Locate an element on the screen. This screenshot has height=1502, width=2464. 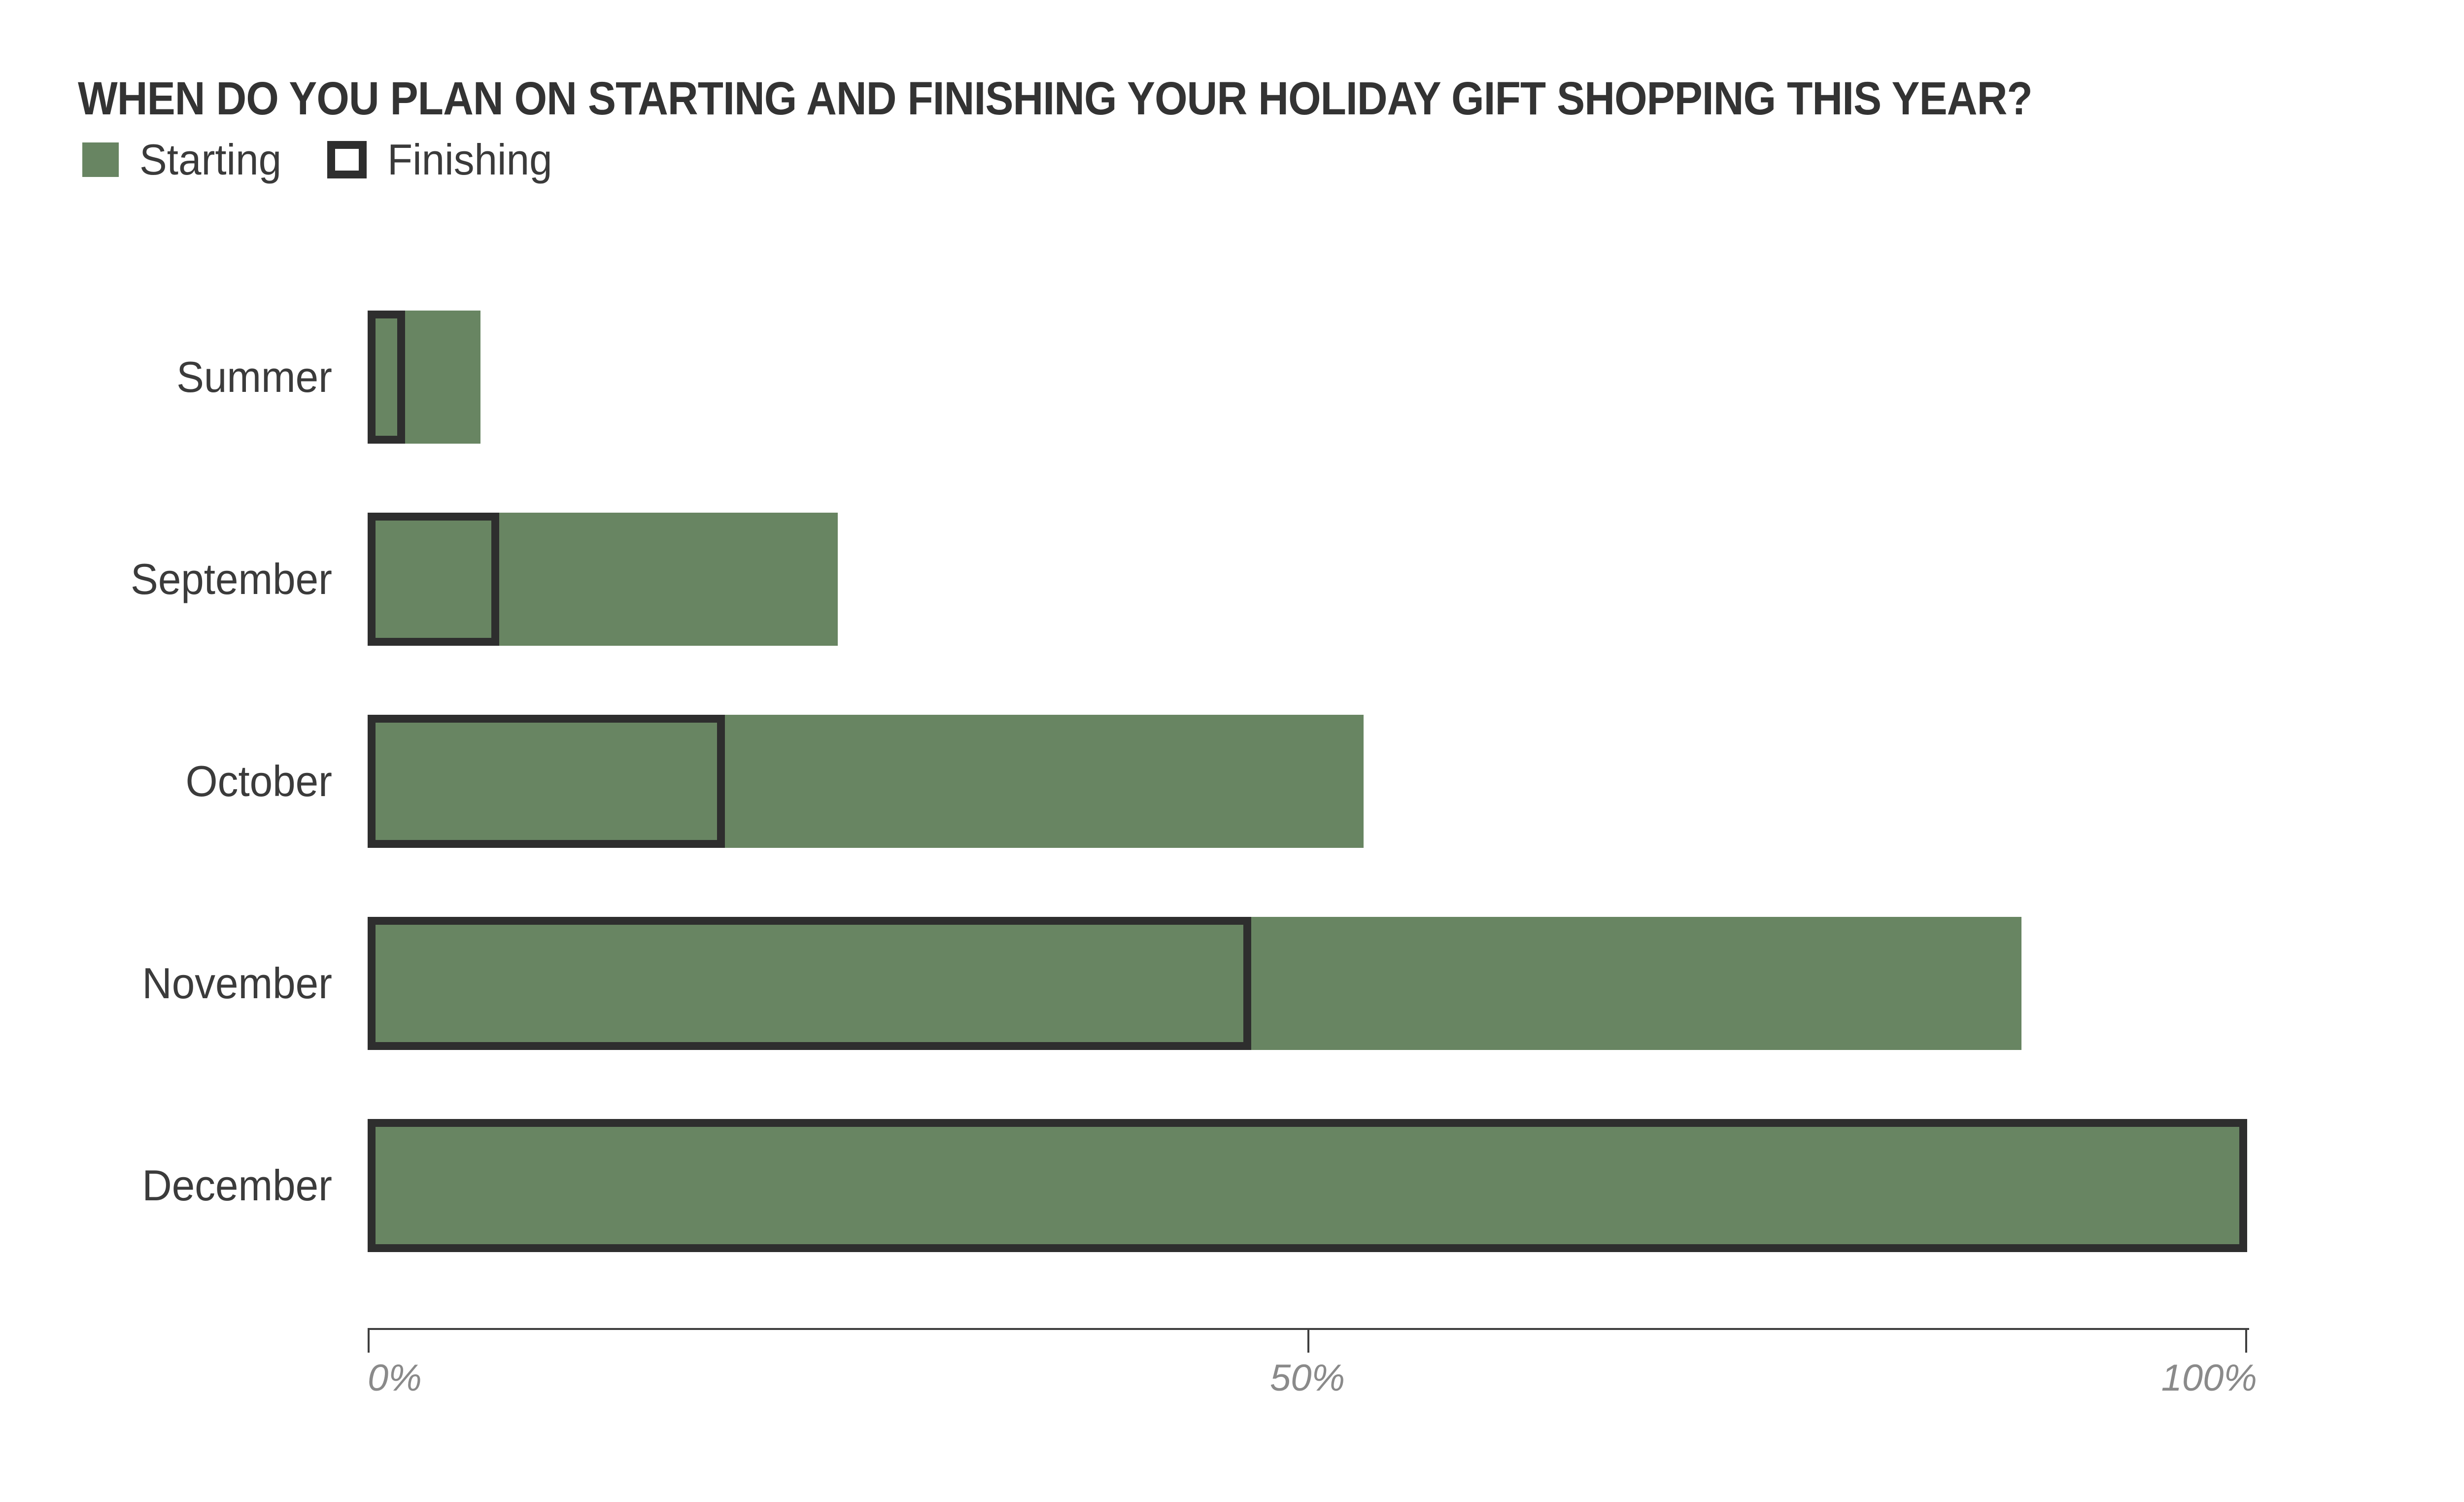
bar-row-november: November is located at coordinates (1232, 984).